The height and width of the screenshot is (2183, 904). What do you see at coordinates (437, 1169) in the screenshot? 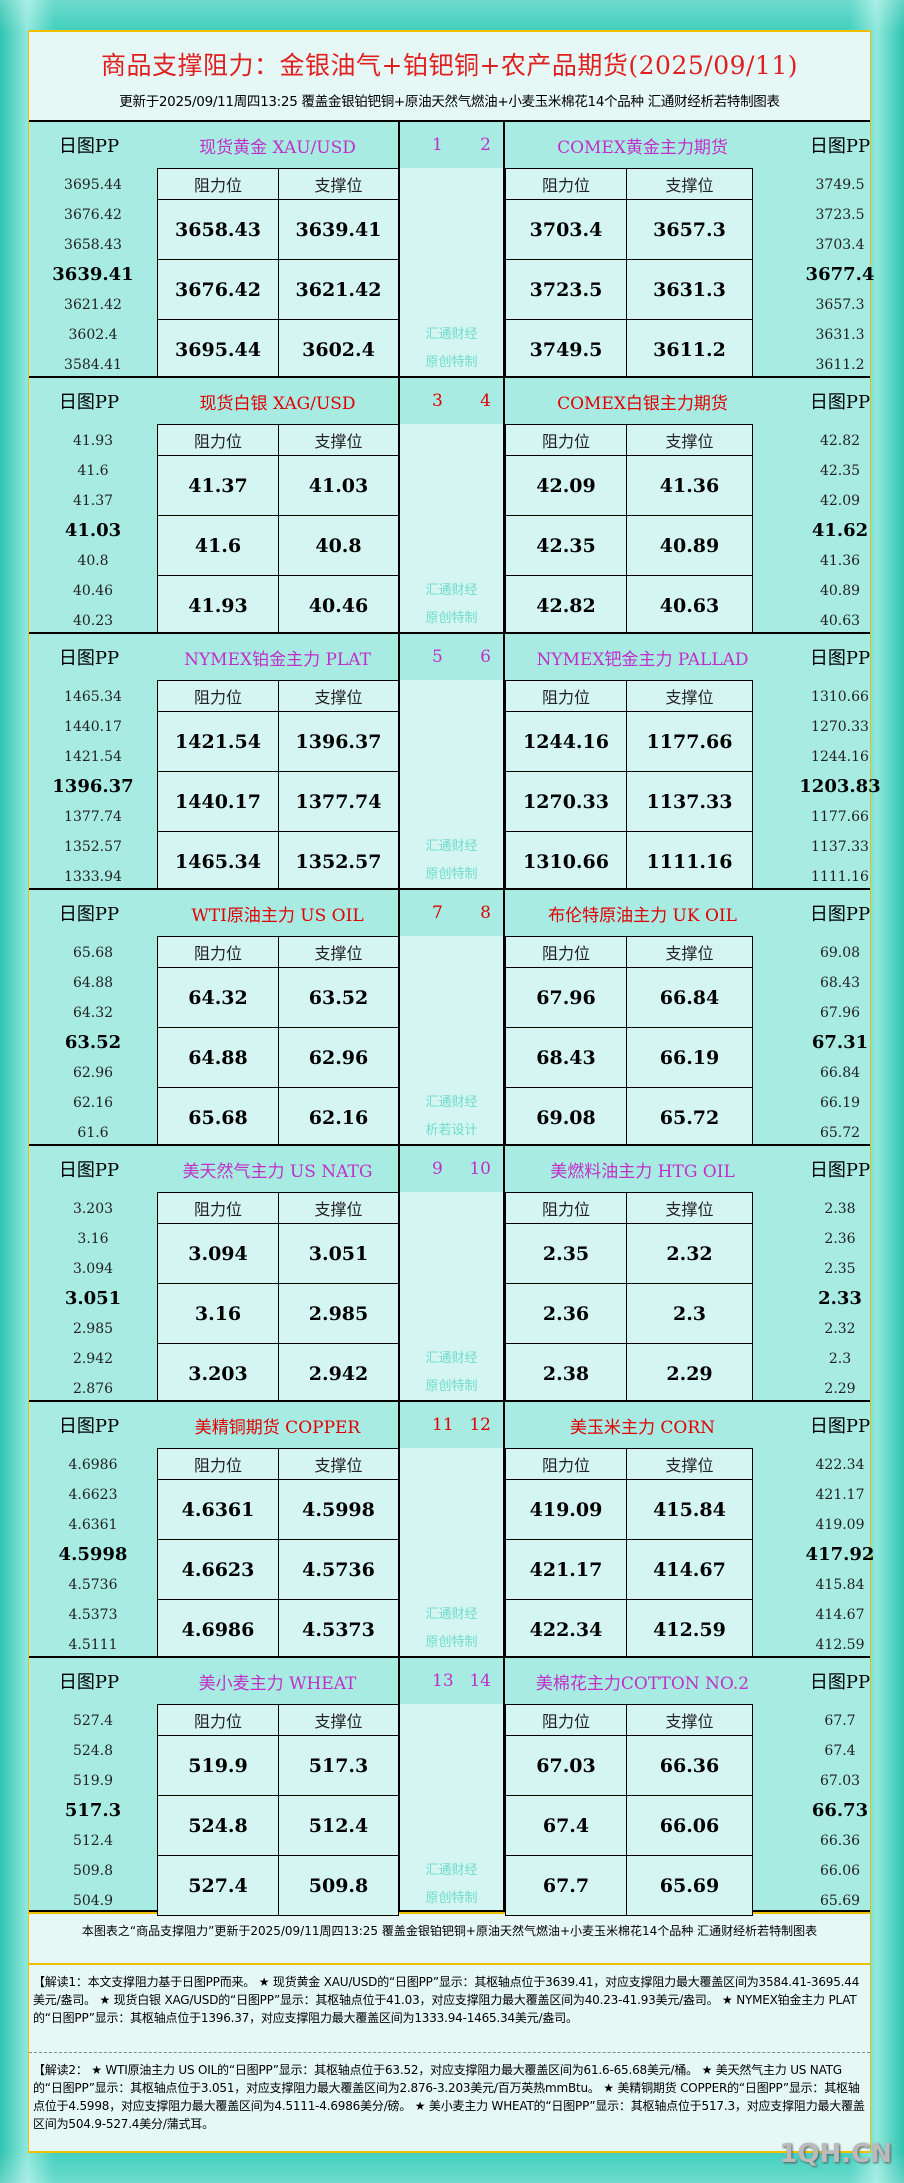
I see `block-number-left: 9` at bounding box center [437, 1169].